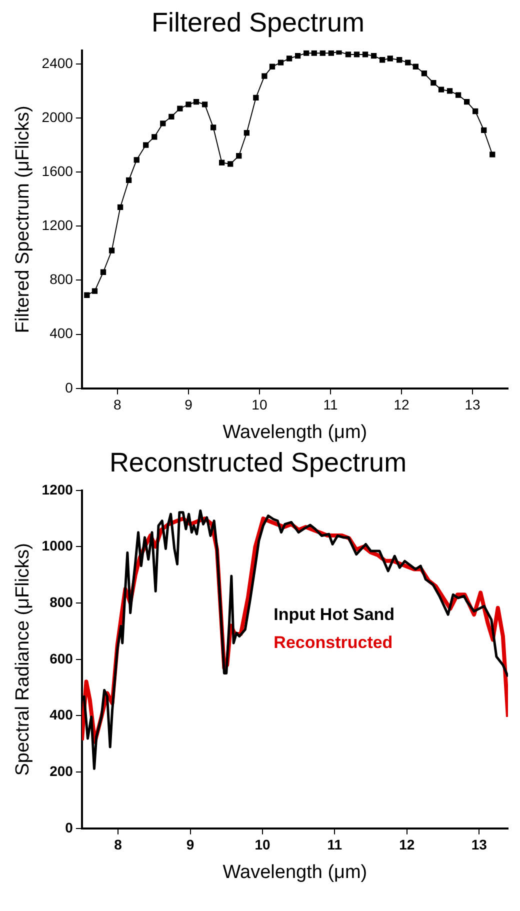 This screenshot has width=520, height=911. I want to click on y-tick-label: 600, so click(62, 658).